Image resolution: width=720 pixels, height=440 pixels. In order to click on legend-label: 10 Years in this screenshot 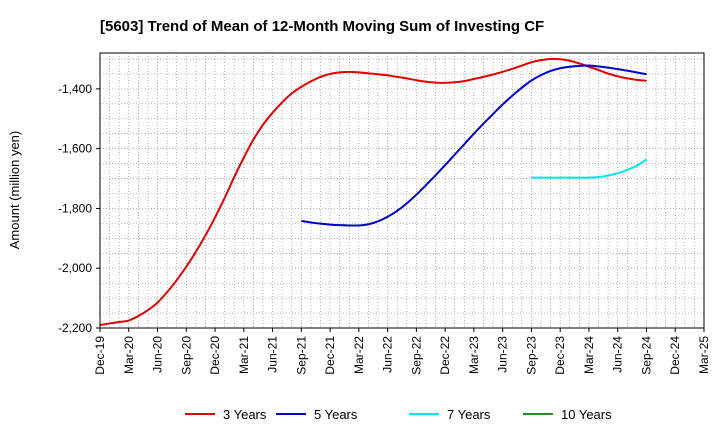, I will do `click(586, 414)`.